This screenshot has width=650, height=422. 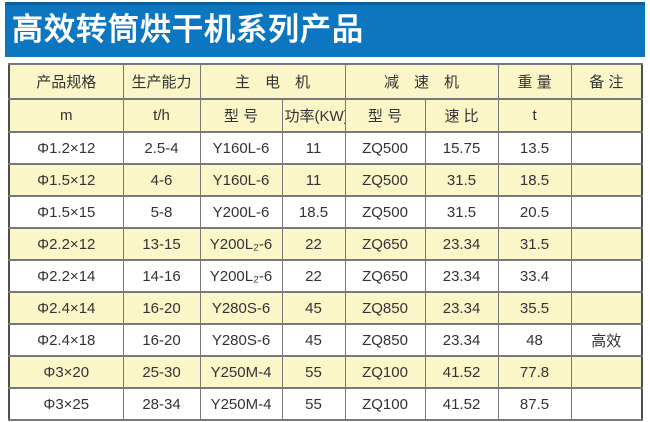 What do you see at coordinates (66, 148) in the screenshot?
I see `table-cell: Φ1.2×12` at bounding box center [66, 148].